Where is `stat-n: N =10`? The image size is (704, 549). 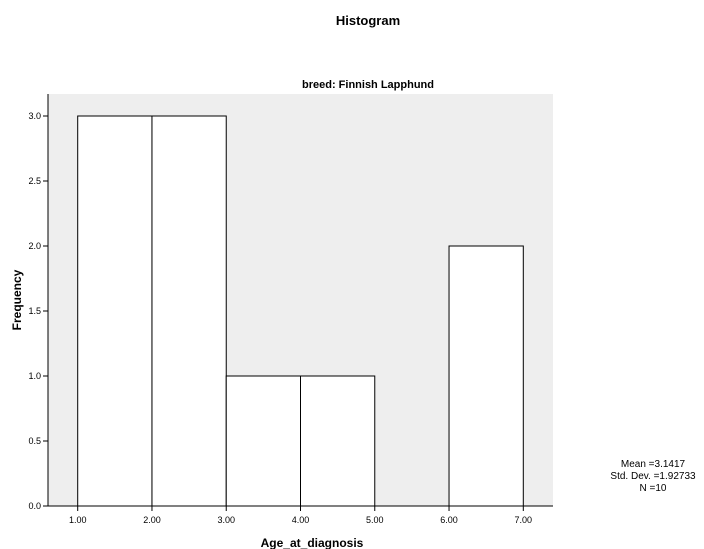
stat-n: N =10 is located at coordinates (653, 488).